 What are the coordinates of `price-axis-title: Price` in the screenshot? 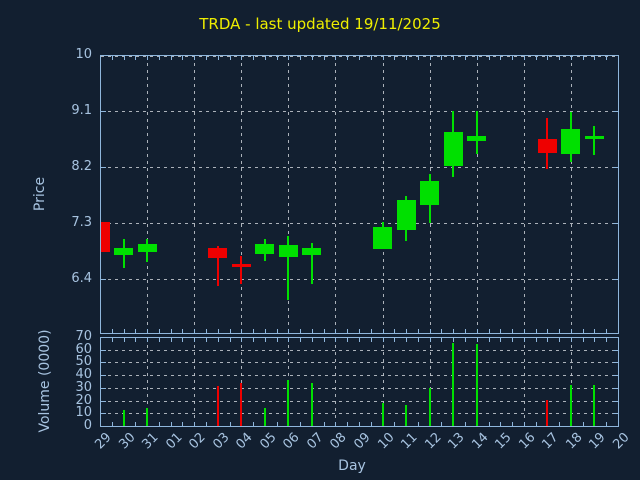 It's located at (40, 194).